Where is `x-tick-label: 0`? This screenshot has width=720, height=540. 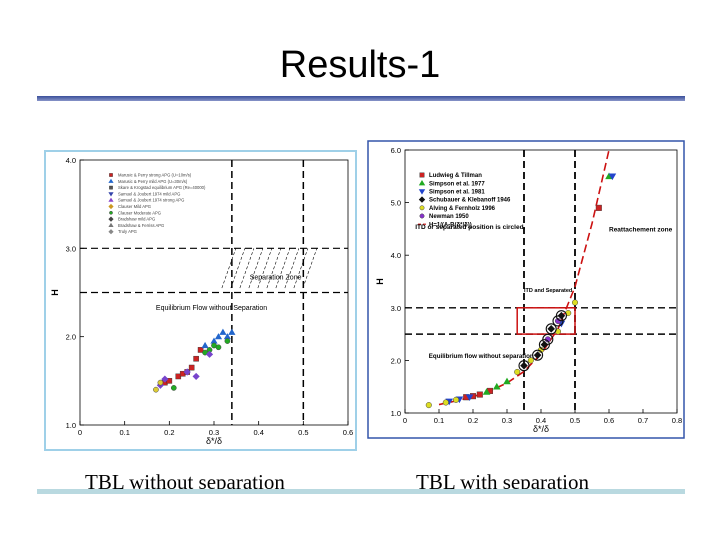
x-tick-label: 0 is located at coordinates (80, 432).